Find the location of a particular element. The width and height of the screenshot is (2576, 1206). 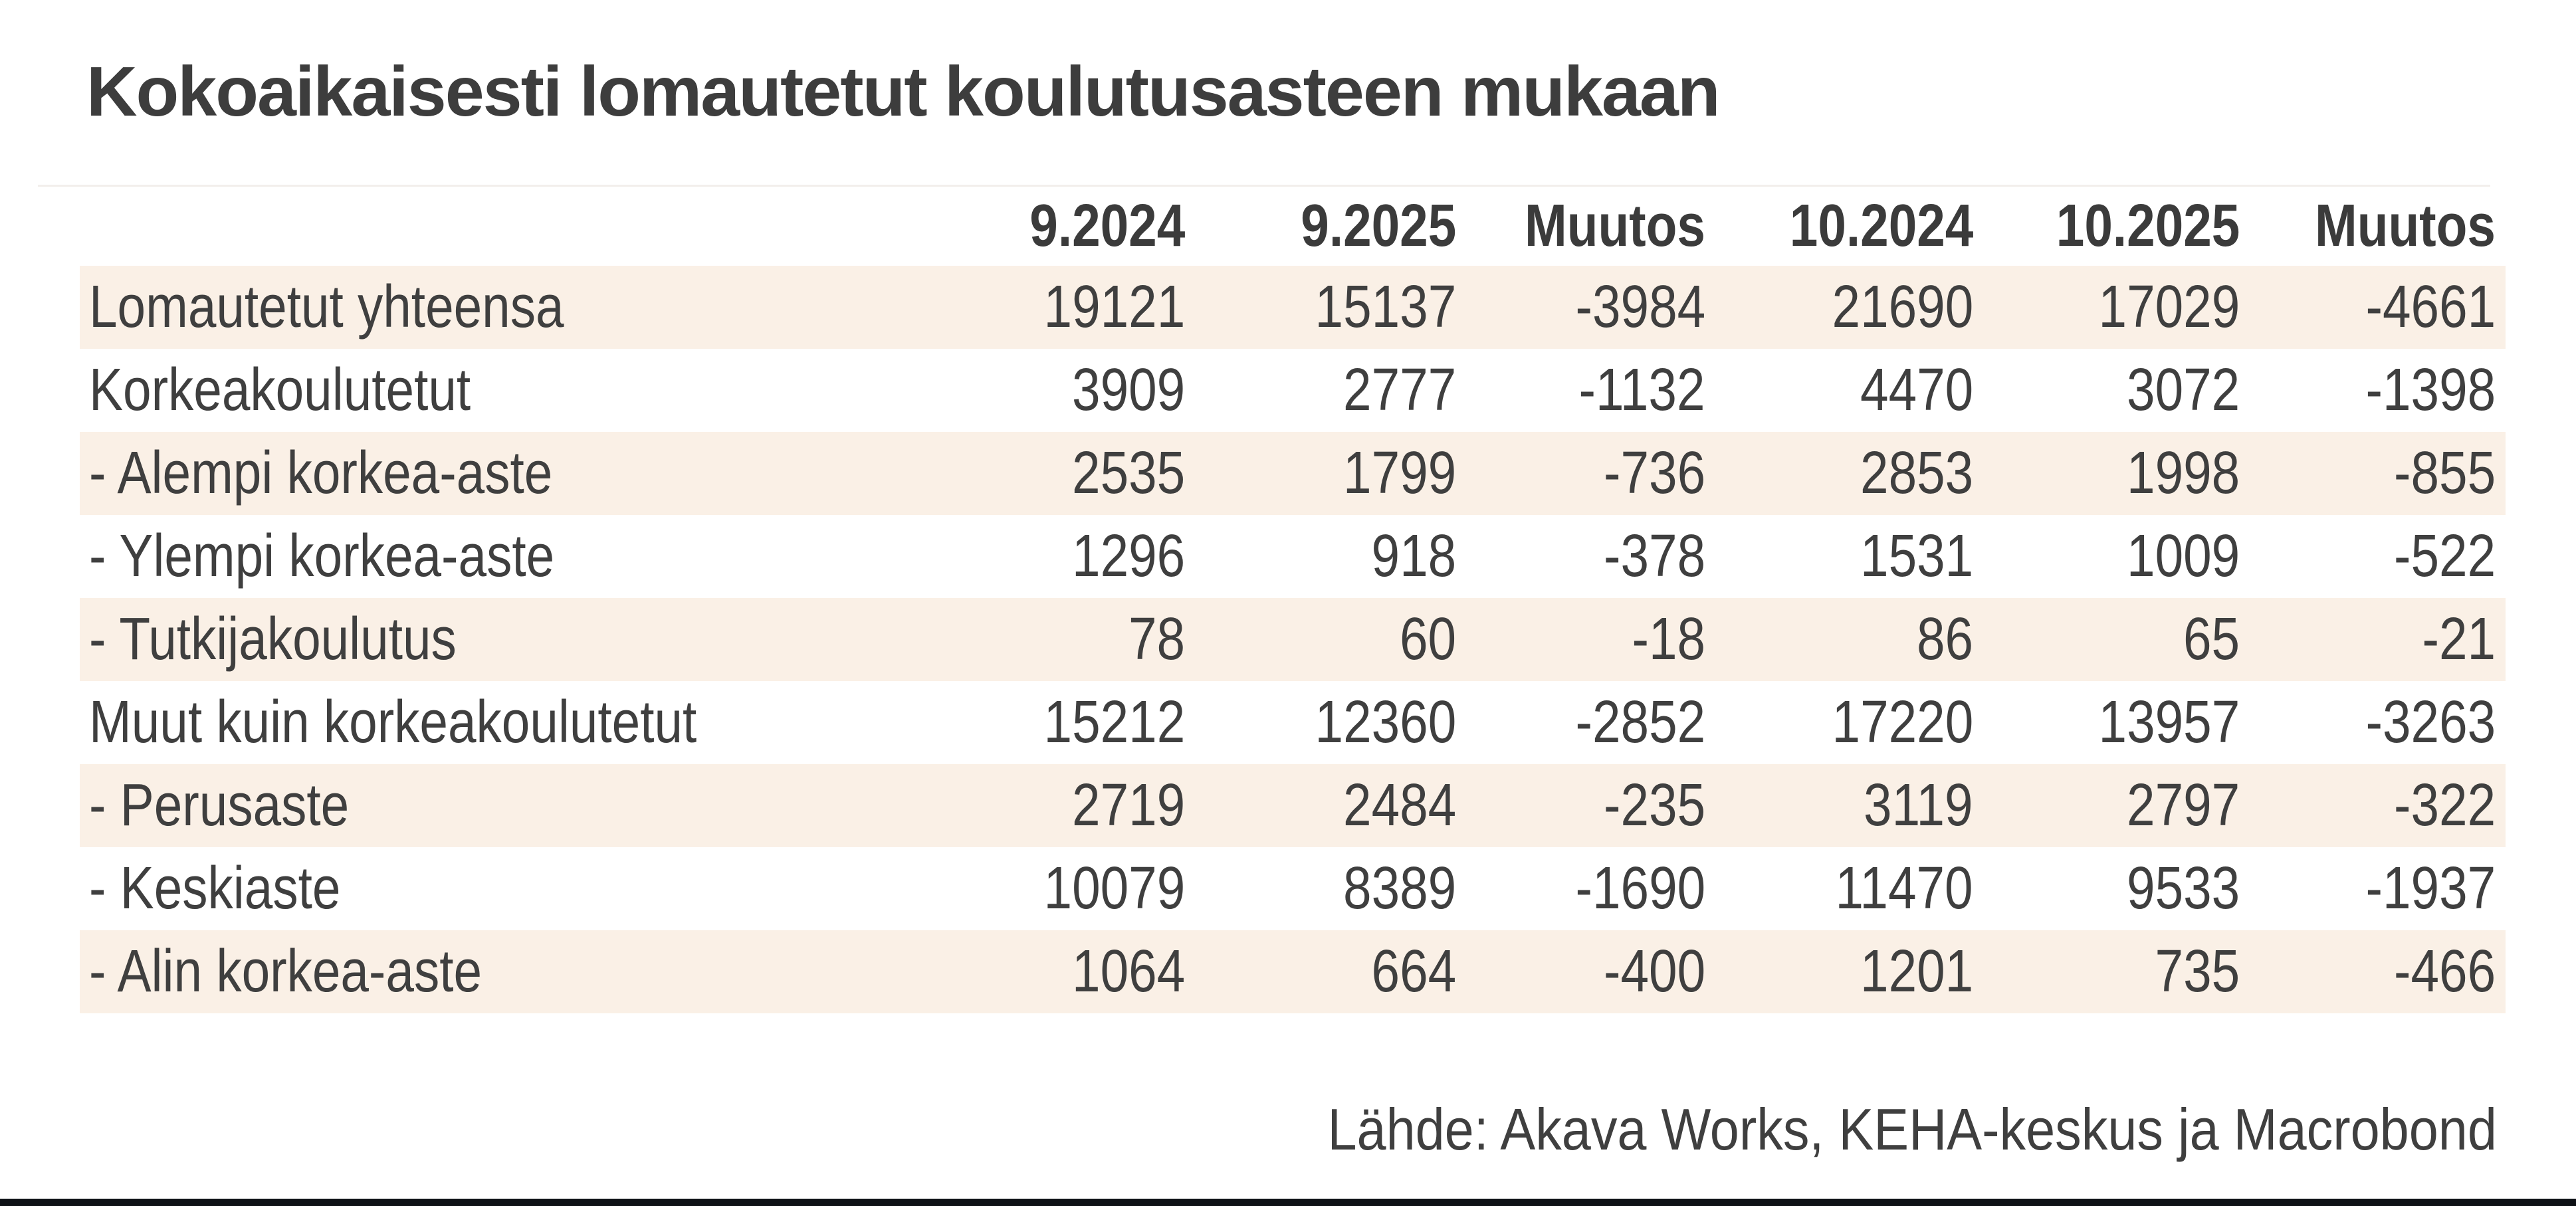

cell-value: -1398 is located at coordinates (2430, 390).